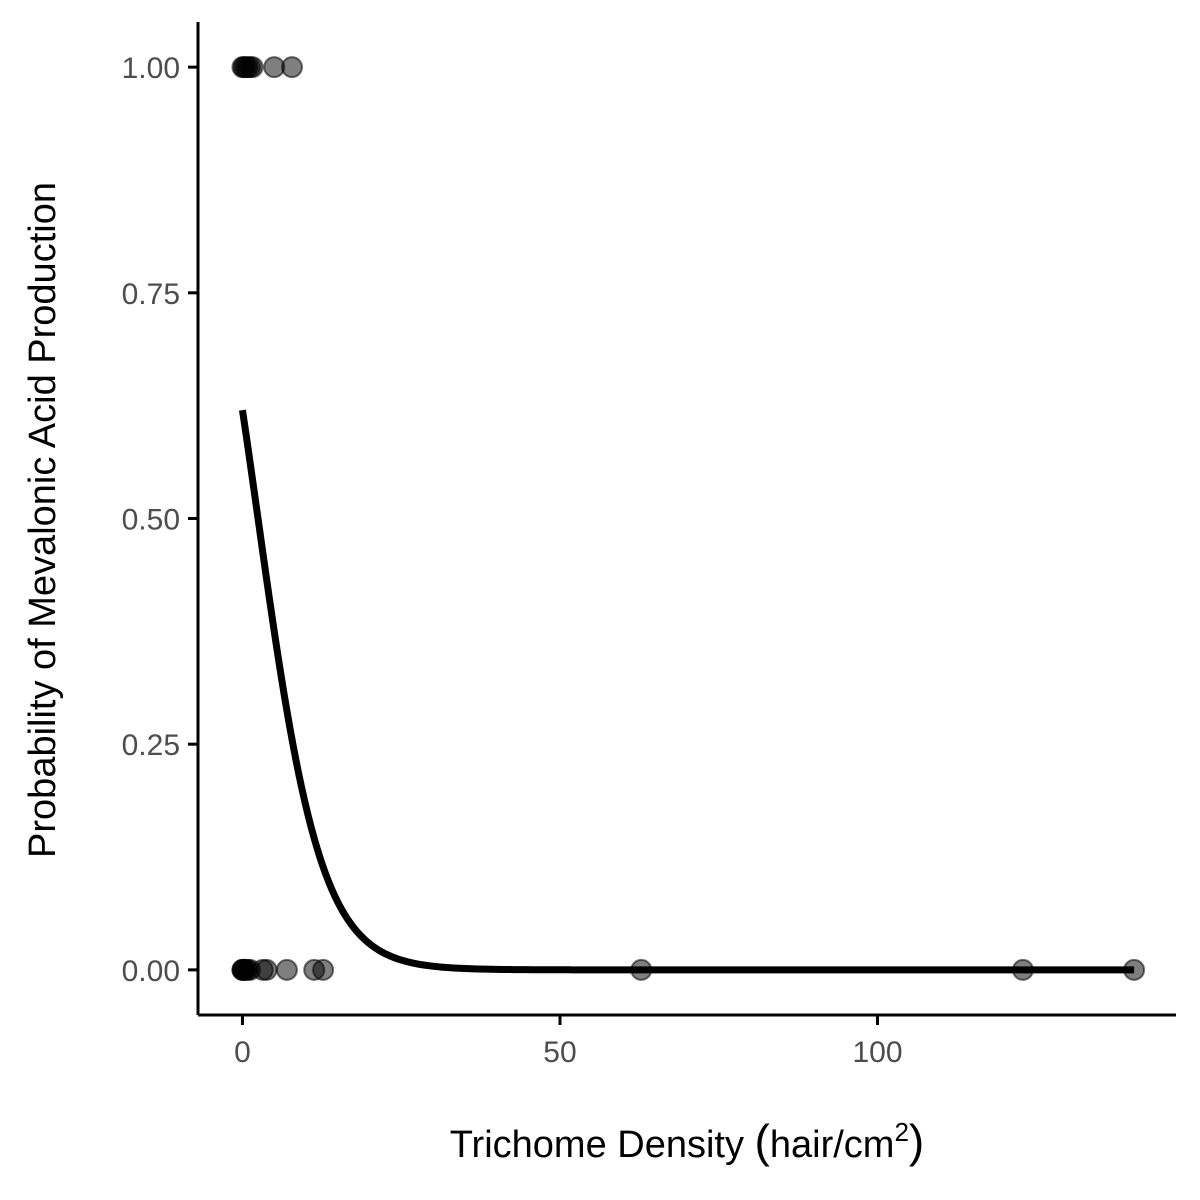 This screenshot has height=1200, width=1200. Describe the element at coordinates (916, 1141) in the screenshot. I see `x-axis-title-close-paren: )` at that location.